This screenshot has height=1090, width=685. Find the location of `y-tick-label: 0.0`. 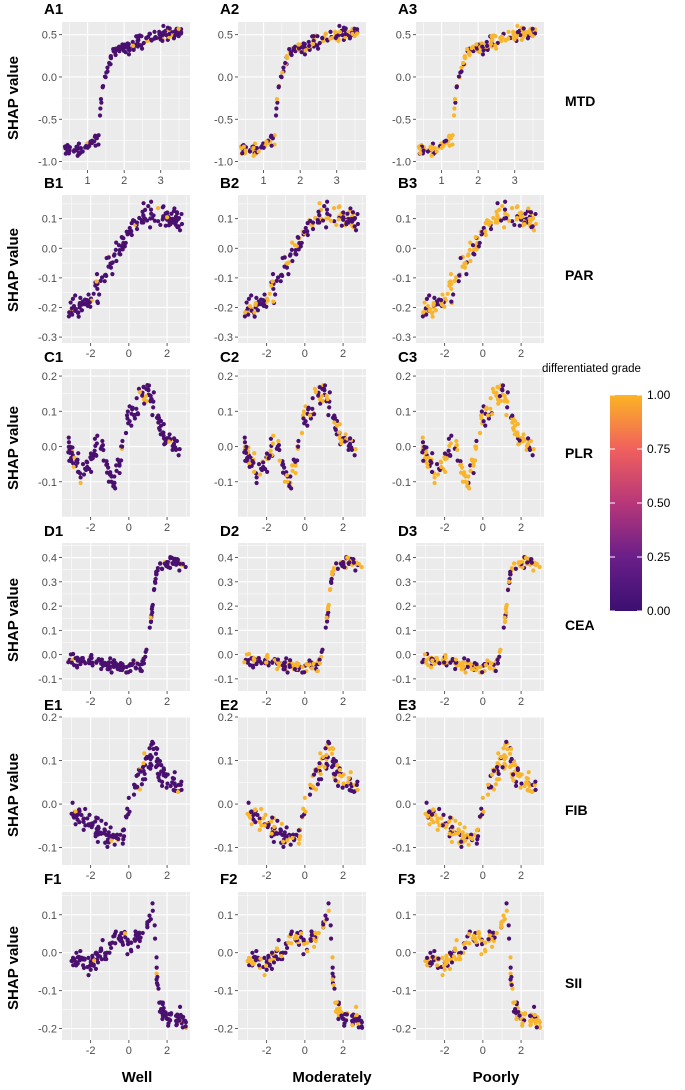

y-tick-label: 0.0 is located at coordinates (403, 78).